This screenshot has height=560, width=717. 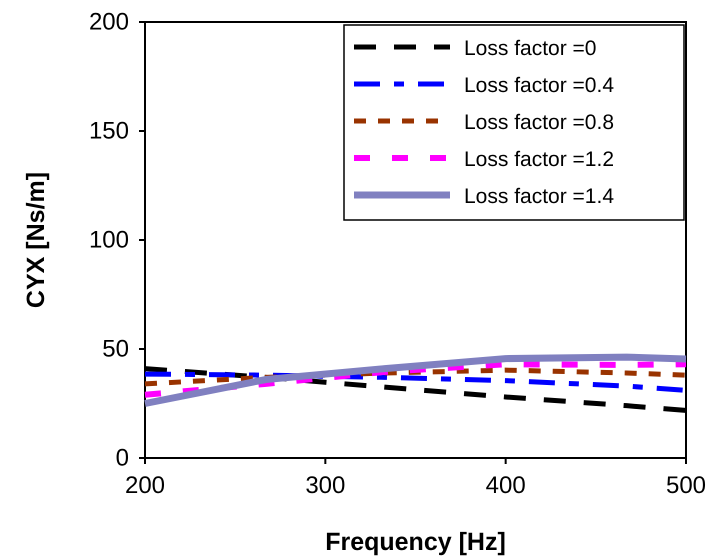 What do you see at coordinates (539, 85) in the screenshot?
I see `legend-label: Loss factor =0.4` at bounding box center [539, 85].